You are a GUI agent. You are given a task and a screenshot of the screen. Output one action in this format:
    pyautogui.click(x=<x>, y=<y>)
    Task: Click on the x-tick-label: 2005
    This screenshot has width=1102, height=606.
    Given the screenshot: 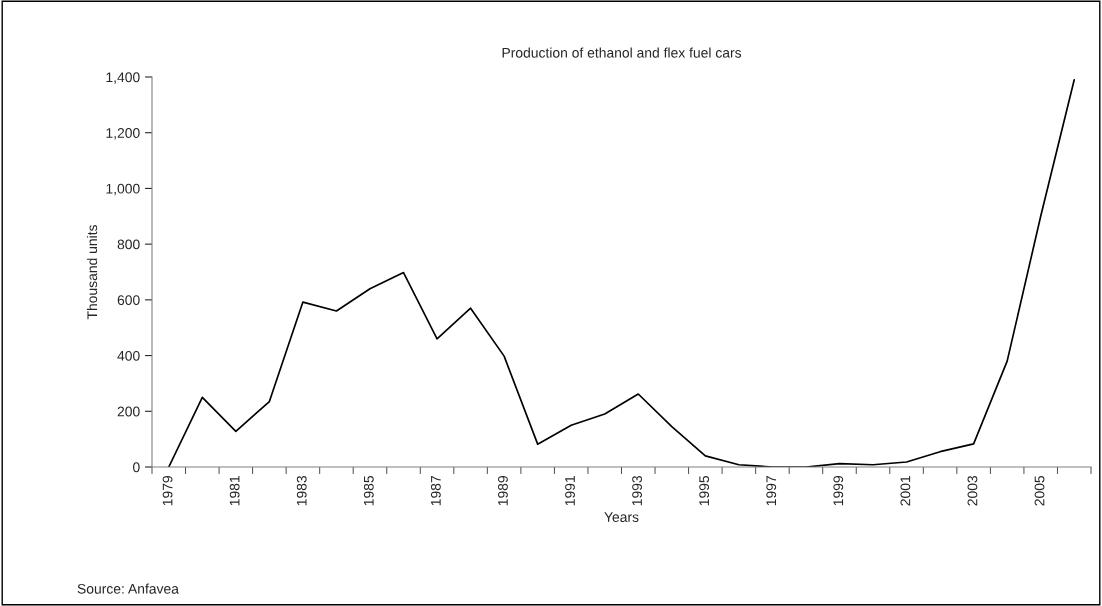 What is the action you would take?
    pyautogui.click(x=1039, y=490)
    